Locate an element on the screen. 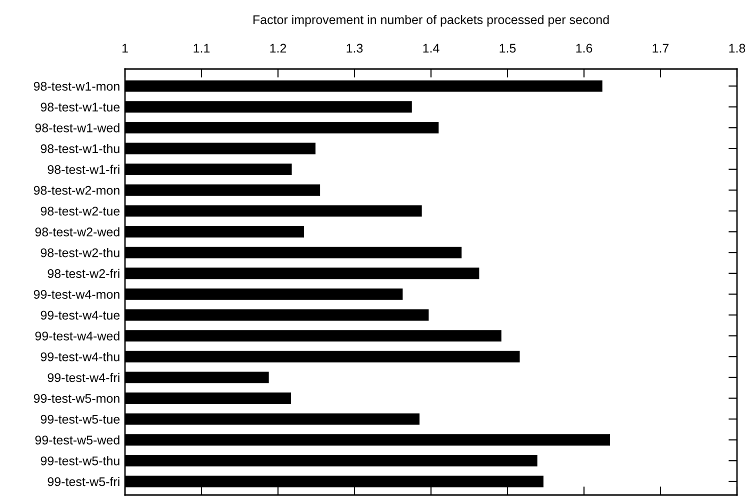 The height and width of the screenshot is (501, 751). y-tick-label: 99-test-w5-tue is located at coordinates (80, 419).